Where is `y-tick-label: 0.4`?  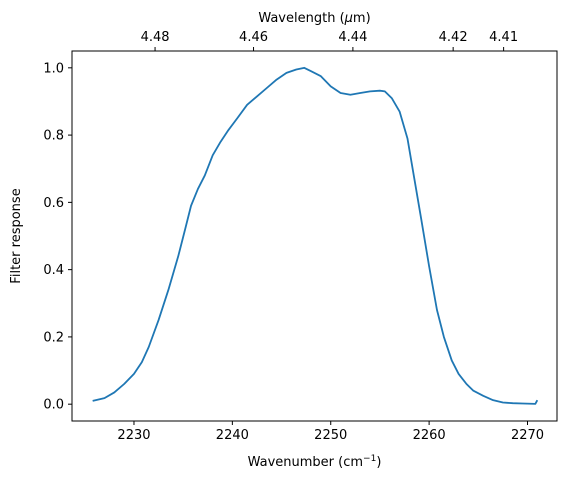
y-tick-label: 0.4 is located at coordinates (53, 270).